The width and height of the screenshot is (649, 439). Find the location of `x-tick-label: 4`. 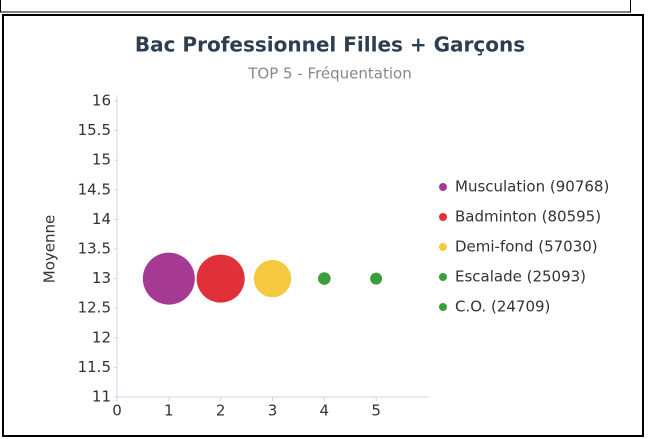

x-tick-label: 4 is located at coordinates (325, 411).